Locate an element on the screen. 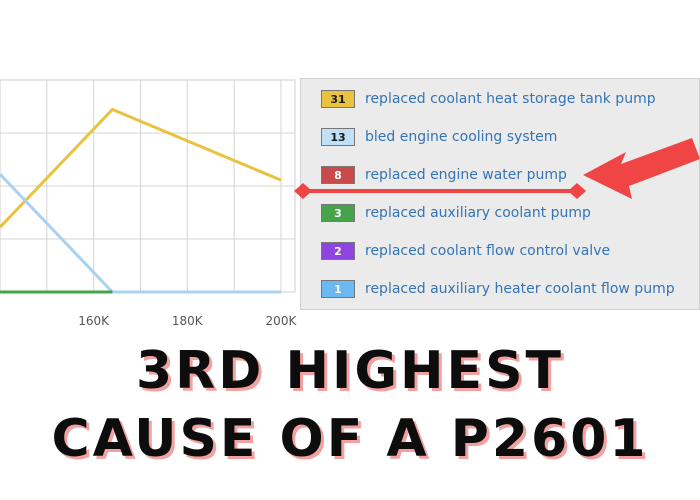 Image resolution: width=700 pixels, height=500 pixels. legend-item: 8 replaced engine water pump is located at coordinates (444, 175).